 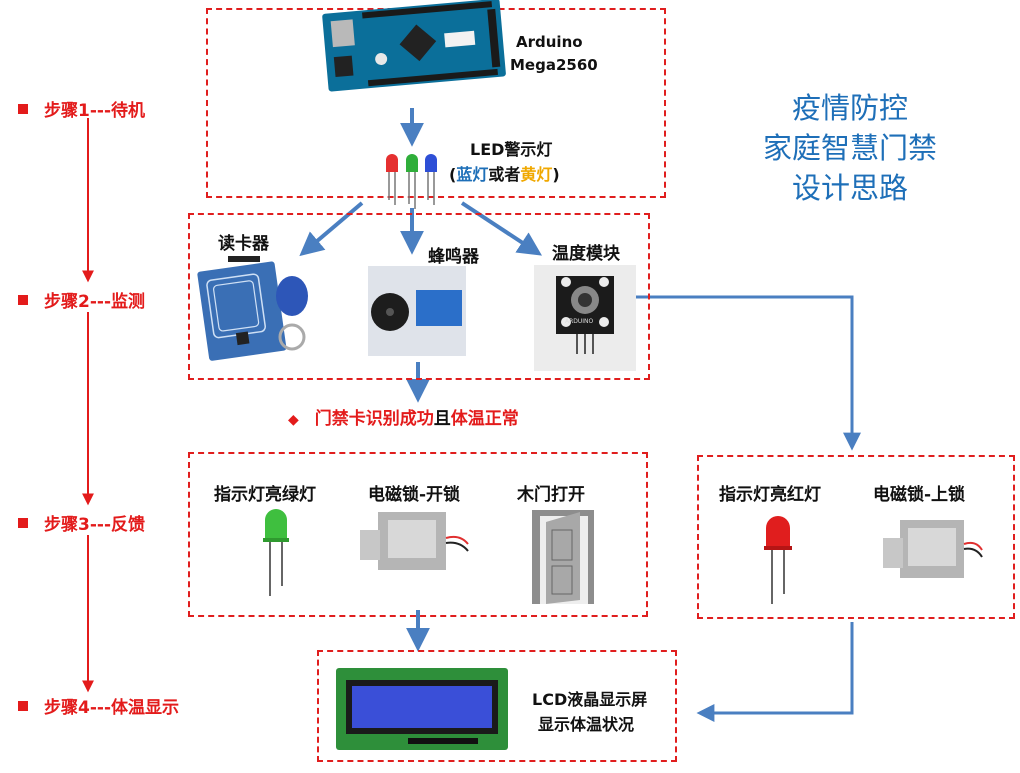 What do you see at coordinates (453, 257) in the screenshot?
I see `buzzer-label: 蜂鸣器` at bounding box center [453, 257].